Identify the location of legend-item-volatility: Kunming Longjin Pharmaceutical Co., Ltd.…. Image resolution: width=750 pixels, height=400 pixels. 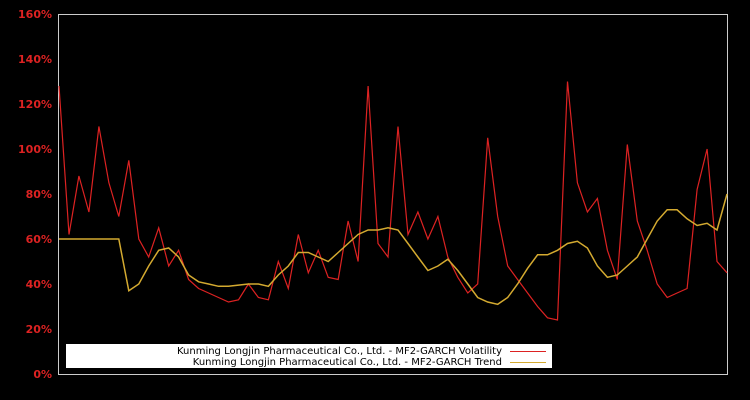
(361, 351).